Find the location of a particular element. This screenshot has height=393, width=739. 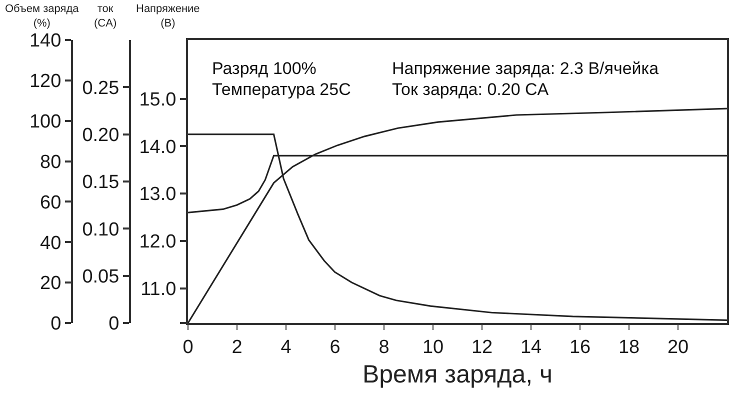

y3-tick-label: 11.0 is located at coordinates (158, 289).